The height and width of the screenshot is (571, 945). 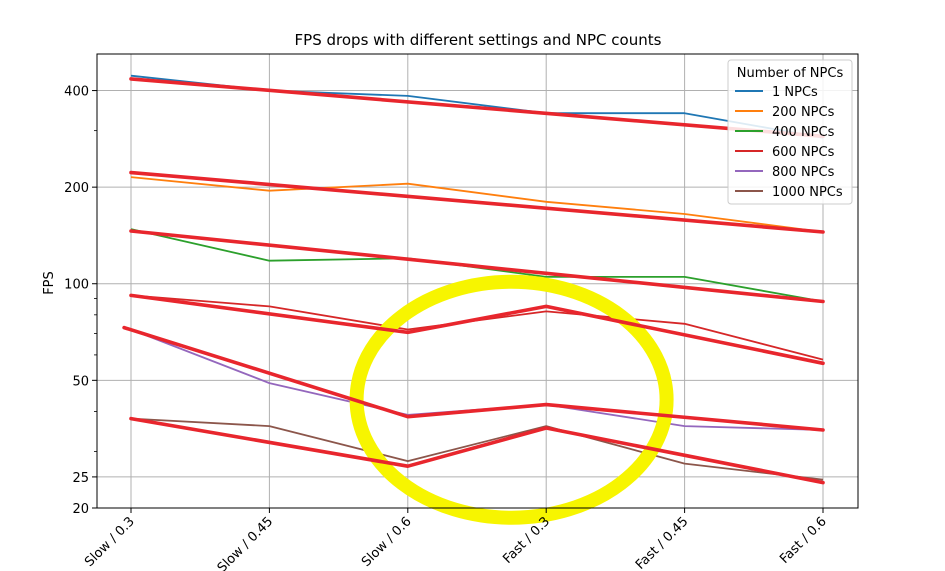 What do you see at coordinates (790, 73) in the screenshot?
I see `legend-title: Number of NPCs` at bounding box center [790, 73].